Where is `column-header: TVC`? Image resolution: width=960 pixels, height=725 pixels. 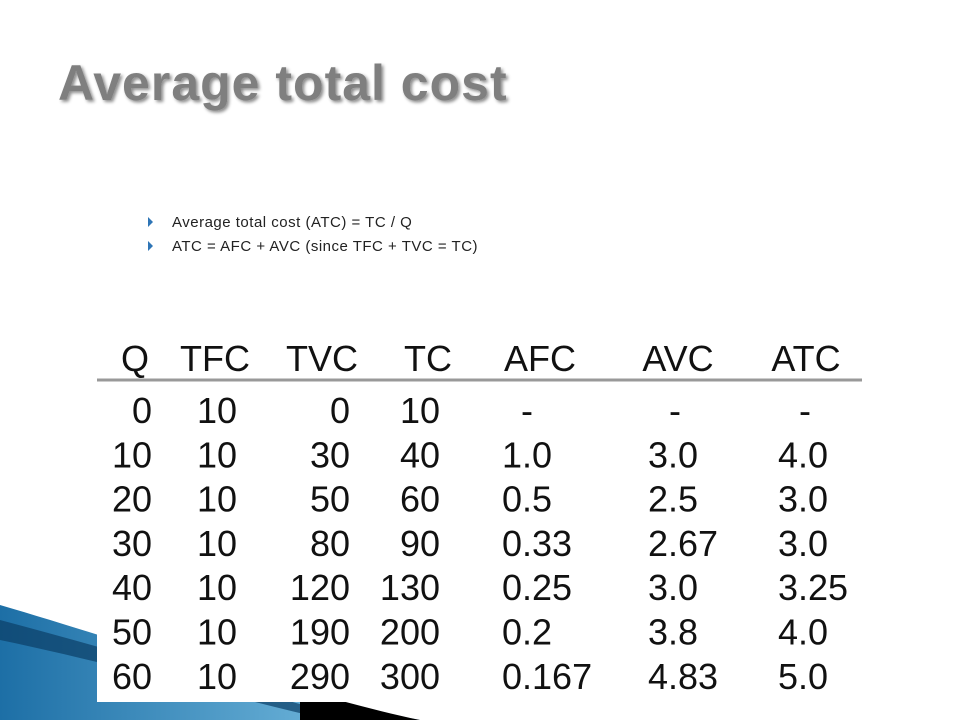 column-header: TVC is located at coordinates (322, 358).